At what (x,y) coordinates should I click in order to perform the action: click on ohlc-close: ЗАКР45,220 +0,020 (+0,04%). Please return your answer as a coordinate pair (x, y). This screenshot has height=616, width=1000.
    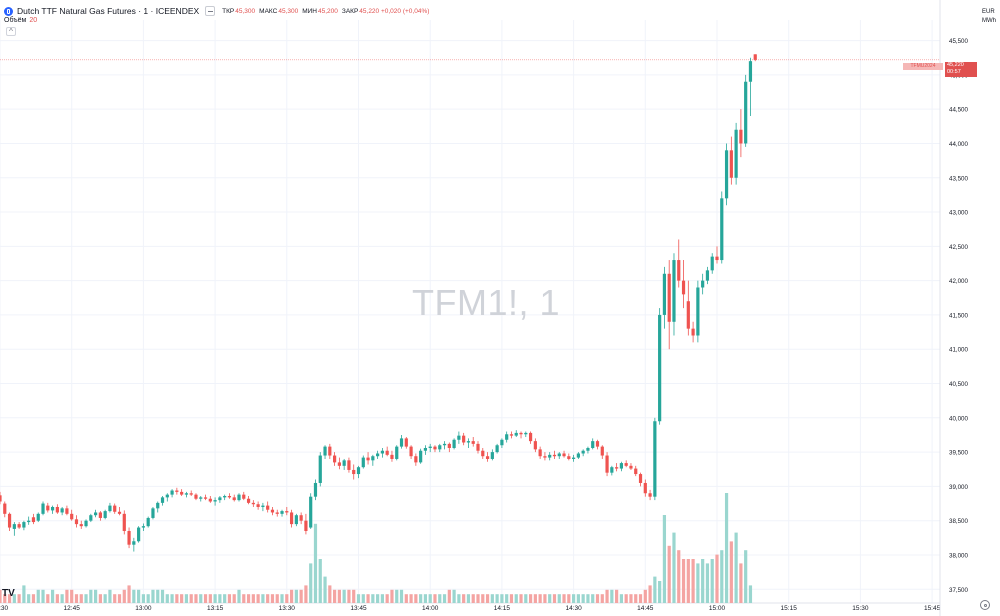
    Looking at the image, I should click on (385, 11).